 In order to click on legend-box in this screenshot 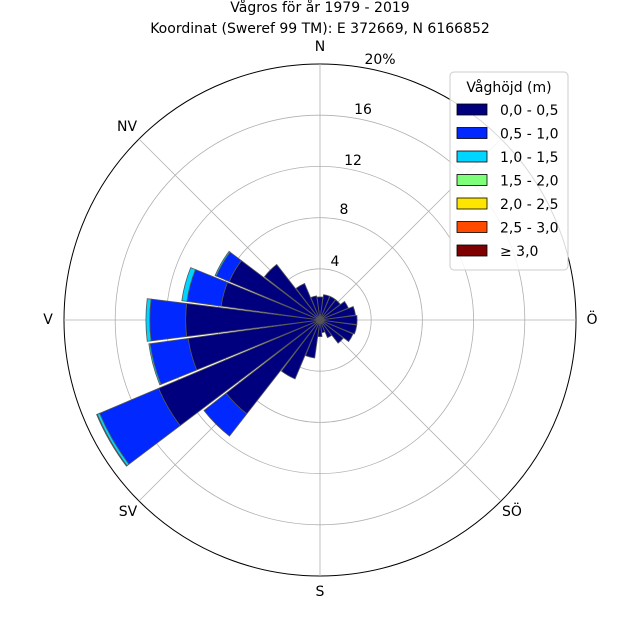, I will do `click(509, 171)`.